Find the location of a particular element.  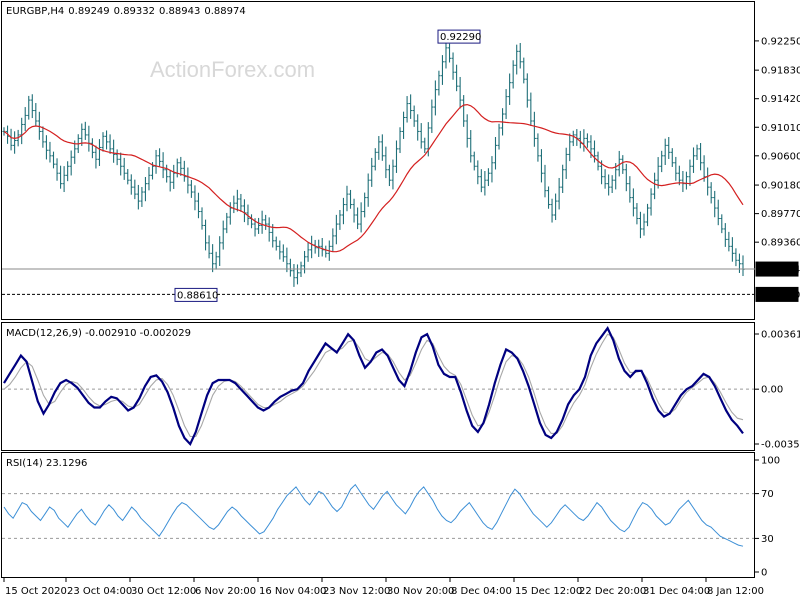

price-header: EURGBP,H4 0.89249 0.89332 0.88943 0.88974 is located at coordinates (126, 11).